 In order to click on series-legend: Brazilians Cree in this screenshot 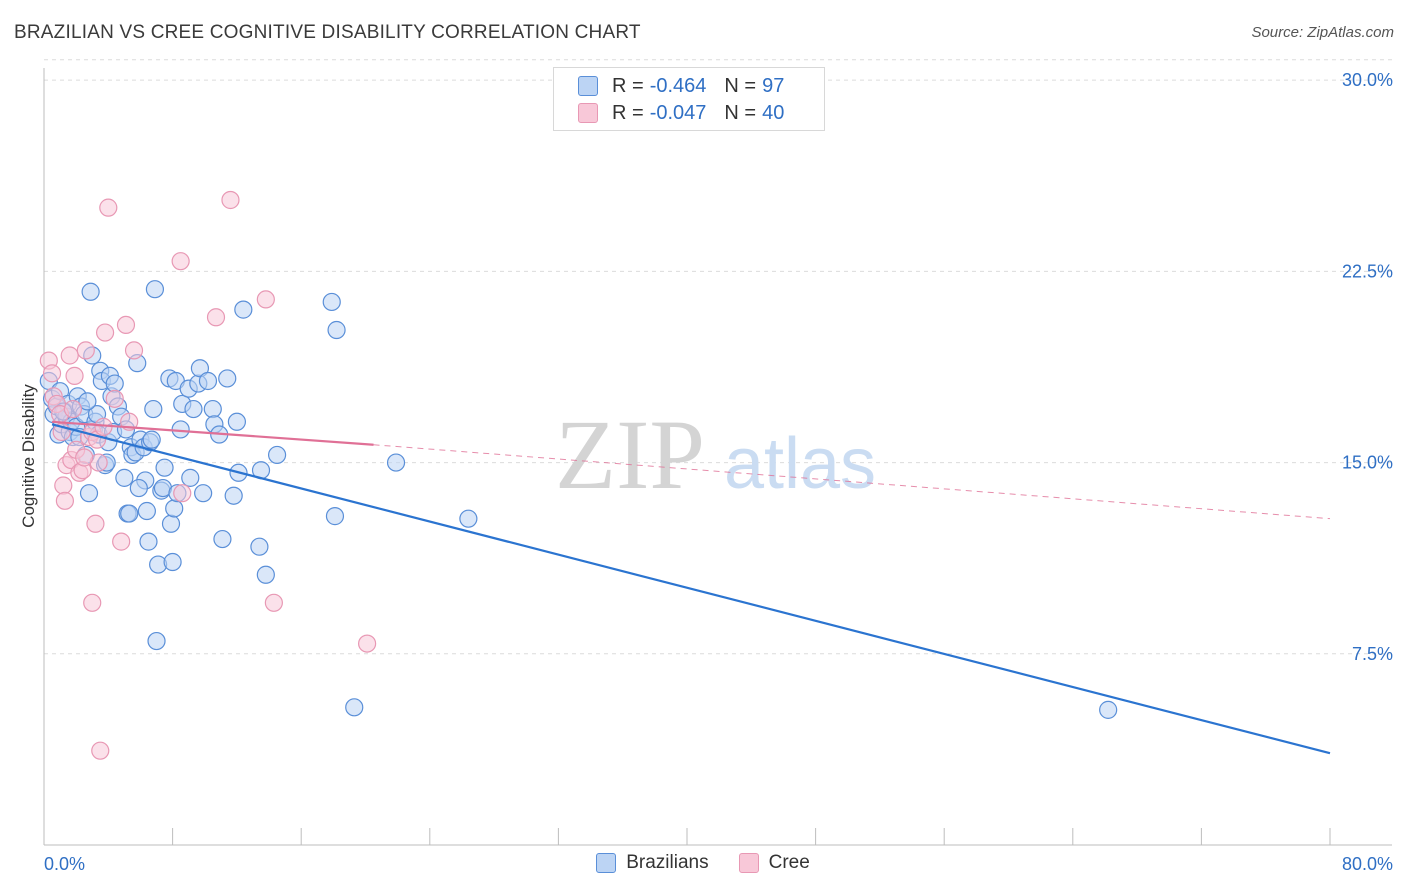, I will do `click(703, 863)`.